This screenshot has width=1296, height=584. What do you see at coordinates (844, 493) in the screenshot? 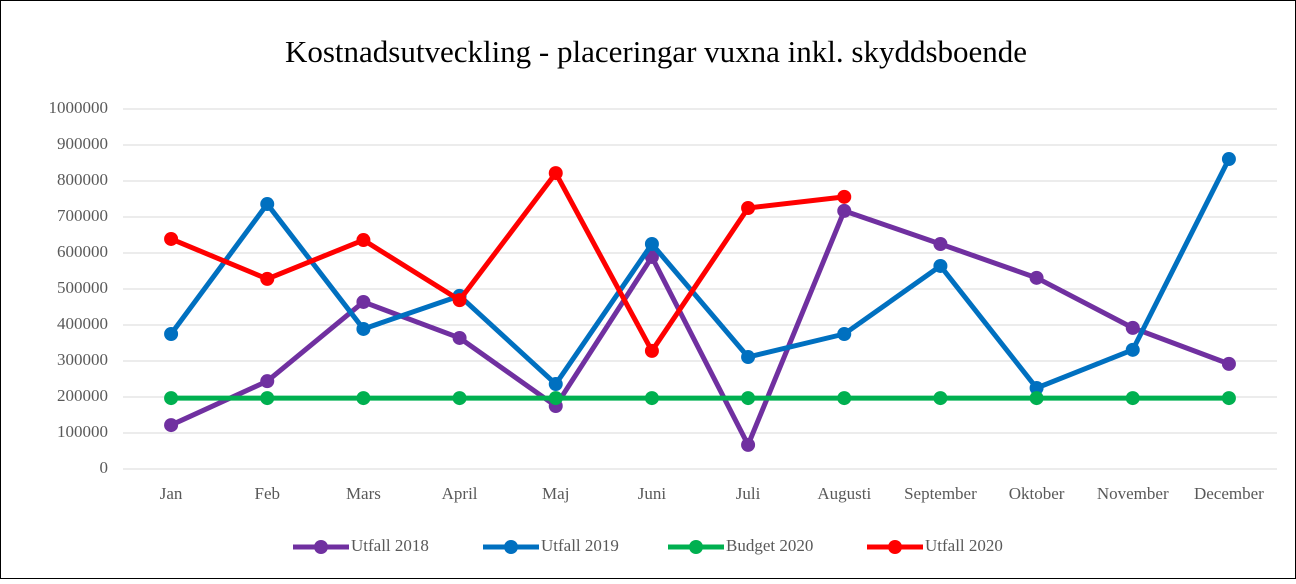
I see `x-tick-label: Augusti` at bounding box center [844, 493].